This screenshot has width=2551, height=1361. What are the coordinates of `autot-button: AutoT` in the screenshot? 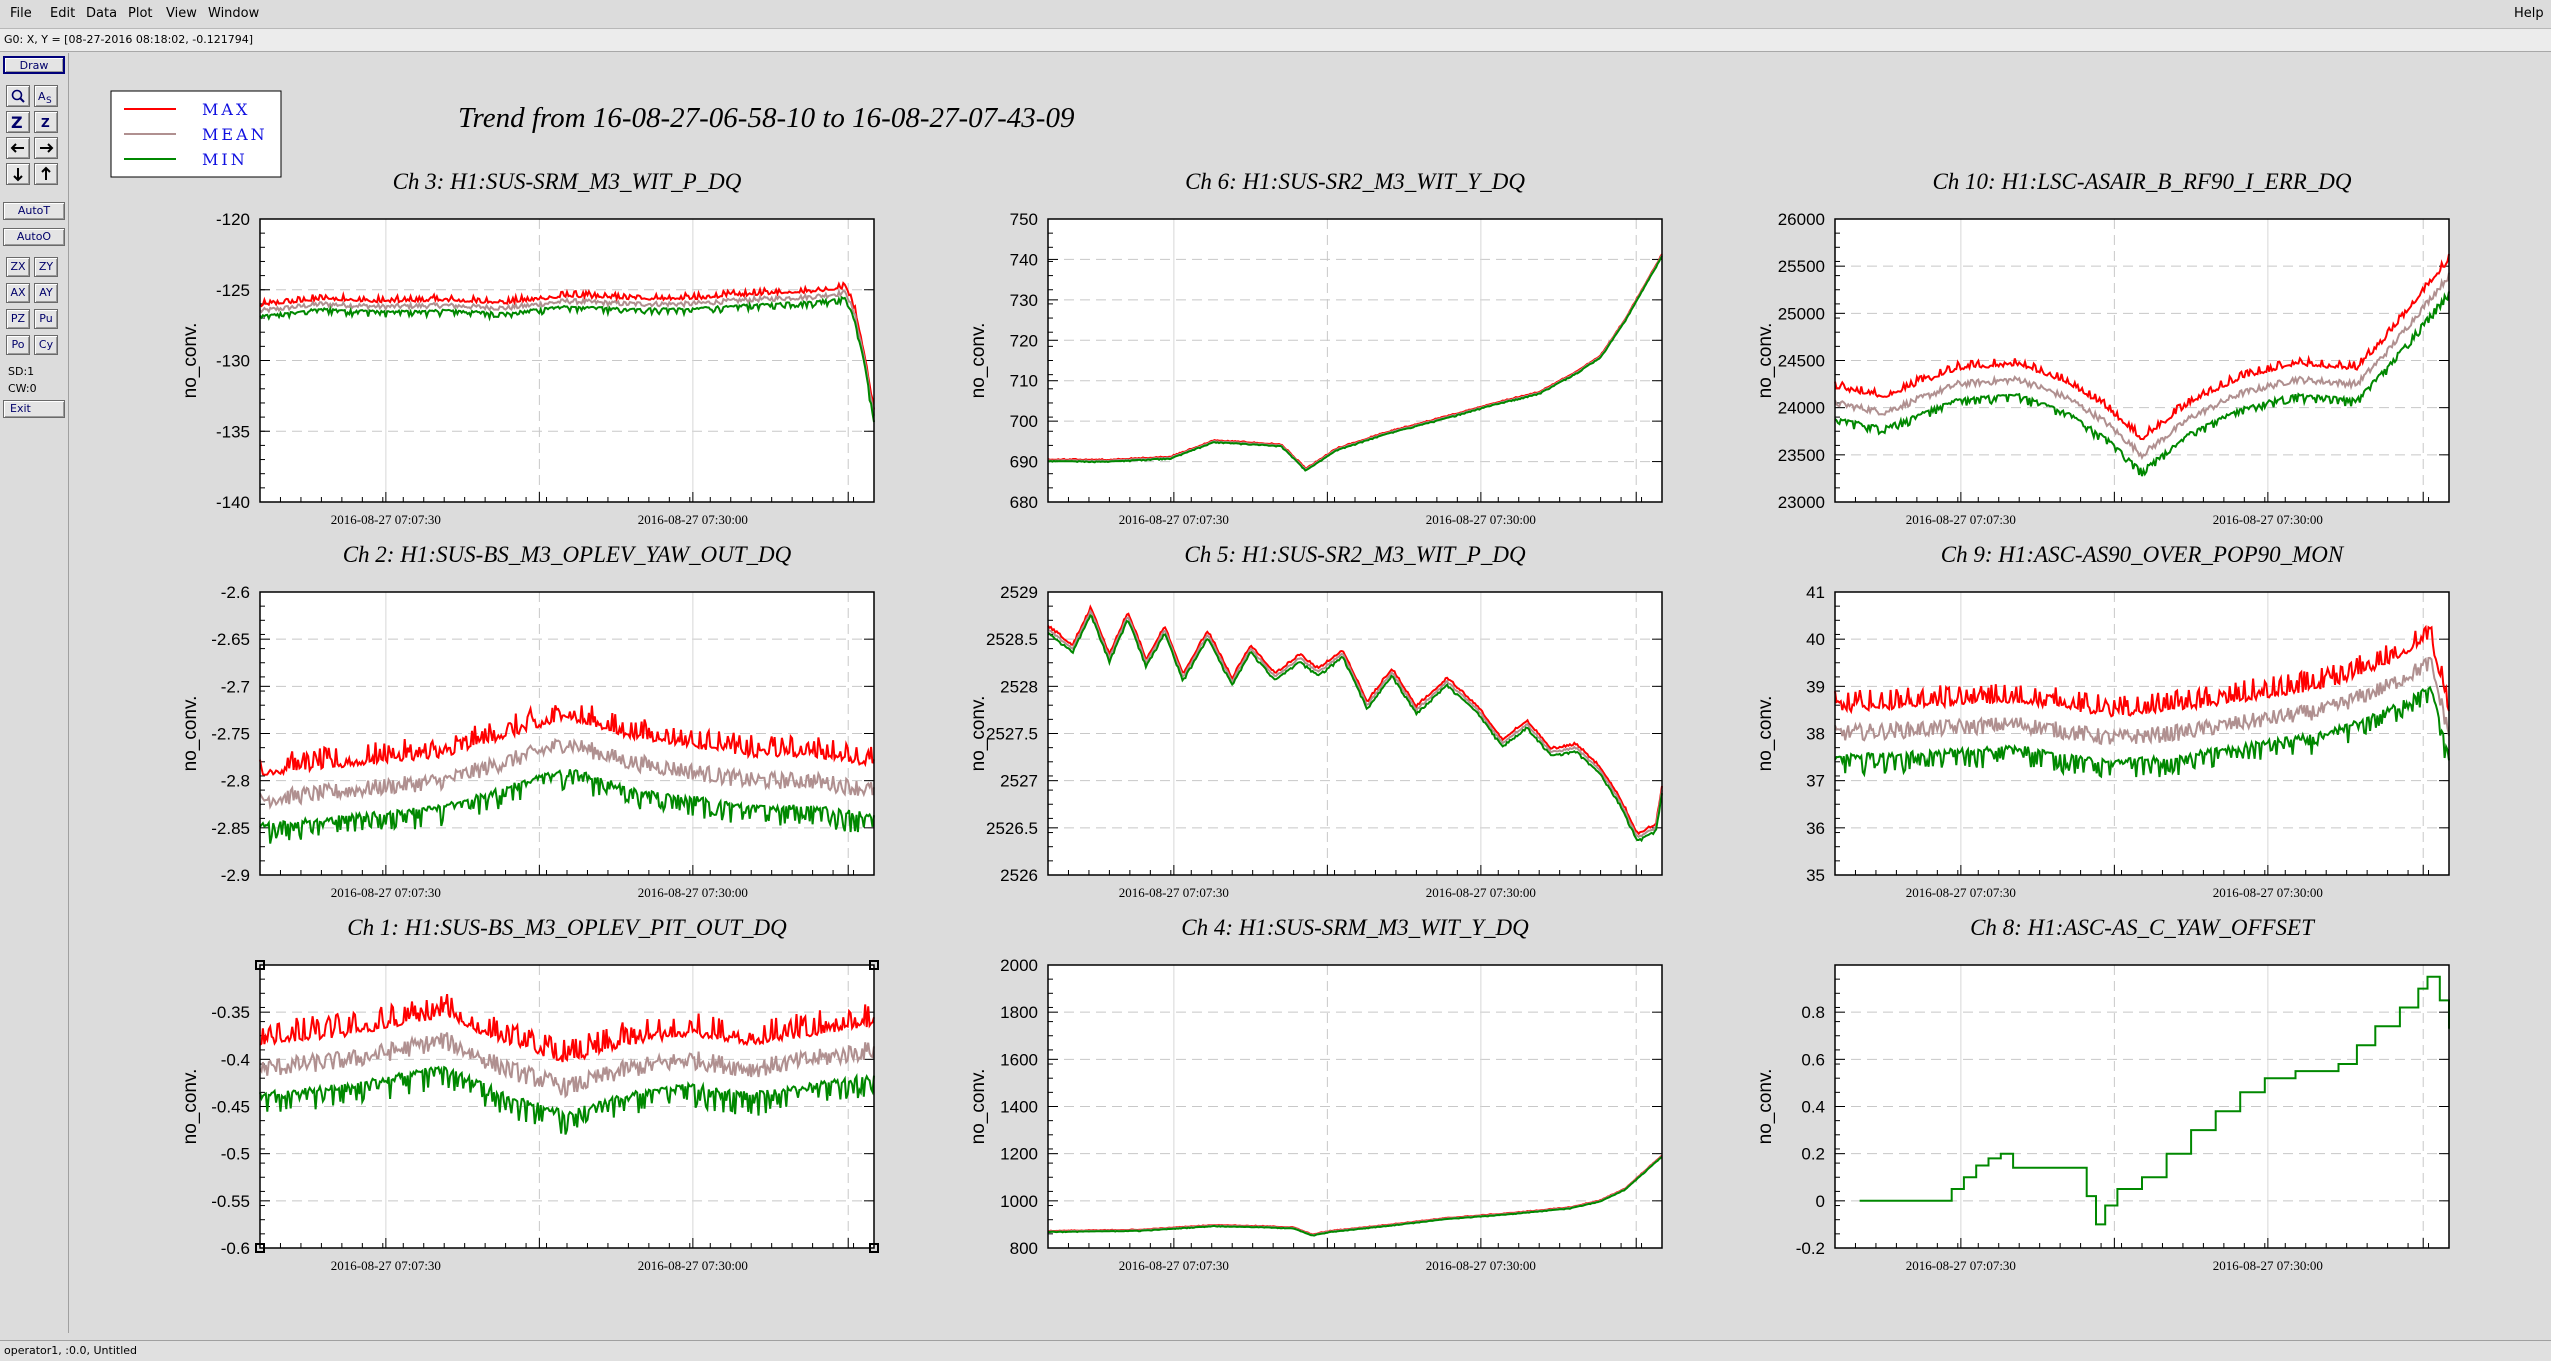 It's located at (34, 211).